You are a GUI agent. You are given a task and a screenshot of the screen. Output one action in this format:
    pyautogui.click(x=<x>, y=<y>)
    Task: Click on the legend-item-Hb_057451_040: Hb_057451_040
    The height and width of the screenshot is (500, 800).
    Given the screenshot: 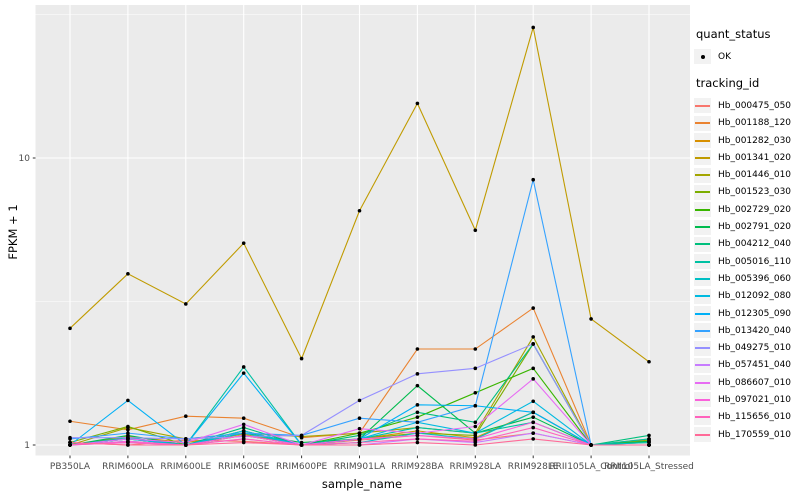 What is the action you would take?
    pyautogui.click(x=746, y=365)
    